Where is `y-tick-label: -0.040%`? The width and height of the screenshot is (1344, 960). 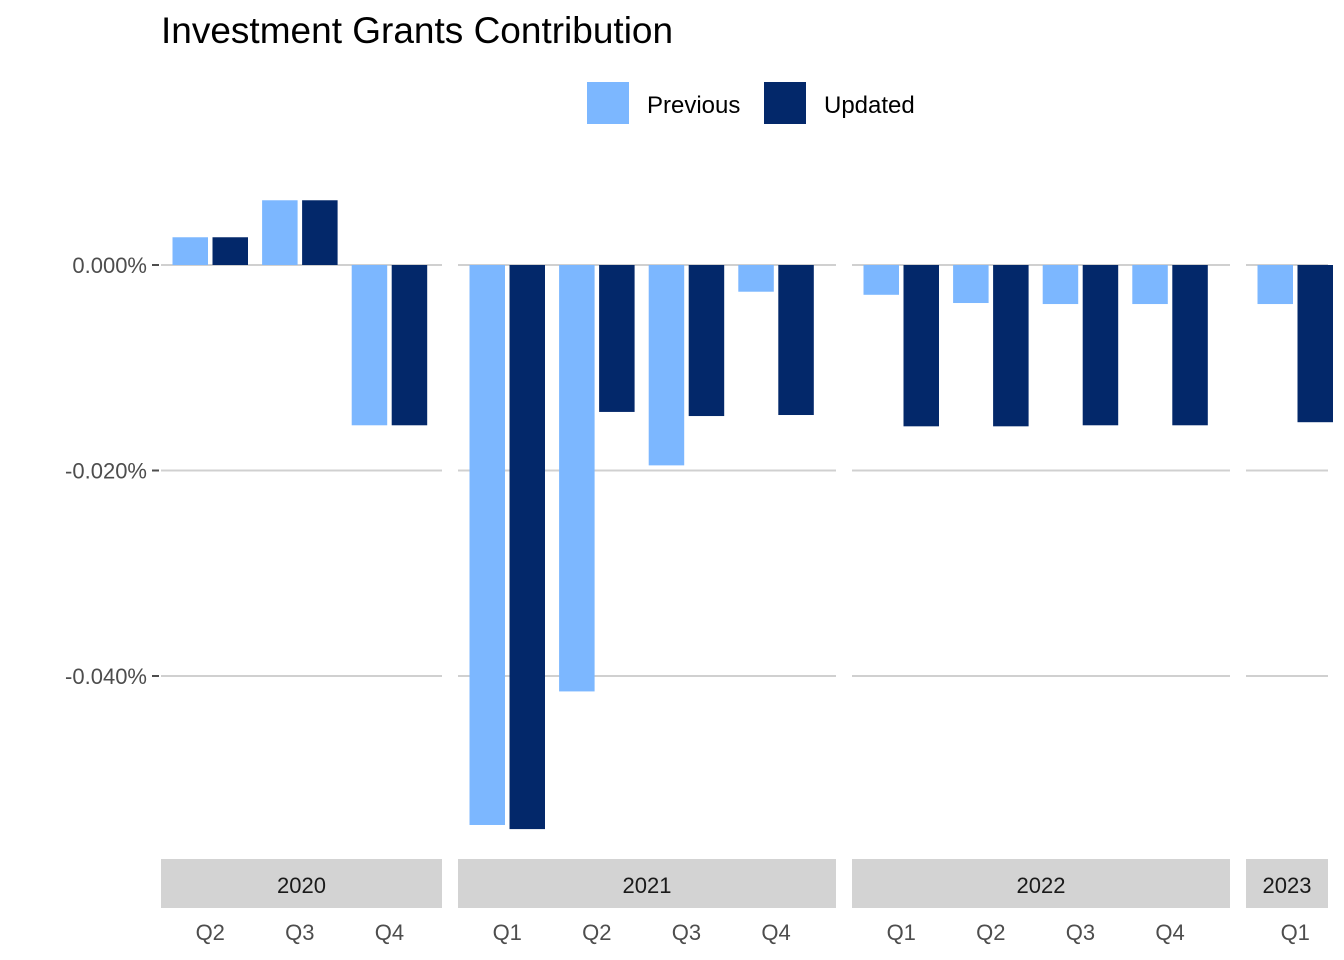 y-tick-label: -0.040% is located at coordinates (106, 676).